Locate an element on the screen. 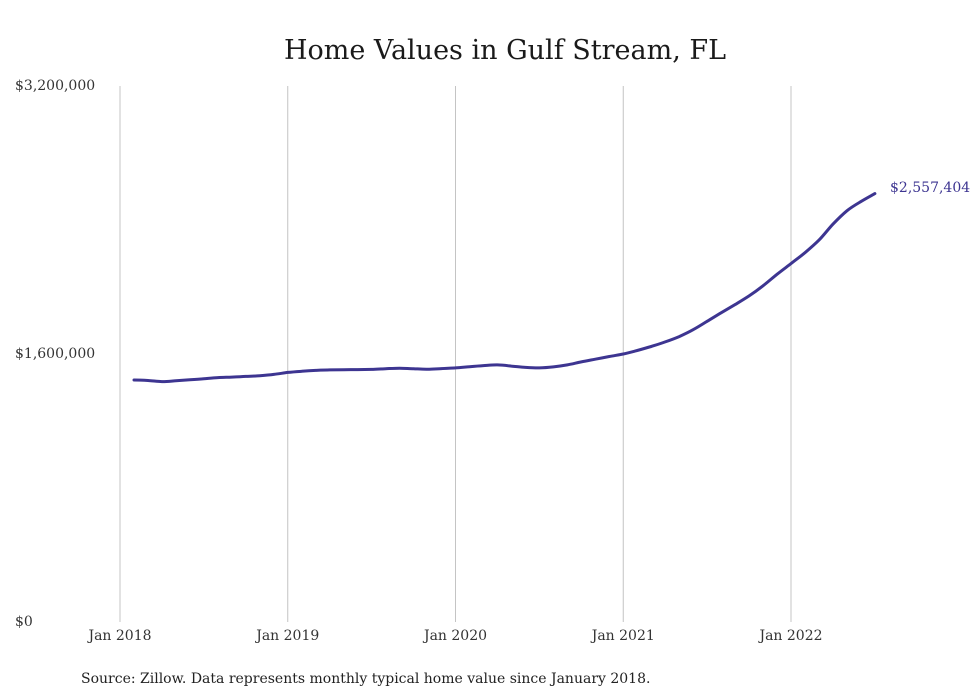 This screenshot has width=980, height=699. x-tick-label: Jan 2018 is located at coordinates (118, 636).